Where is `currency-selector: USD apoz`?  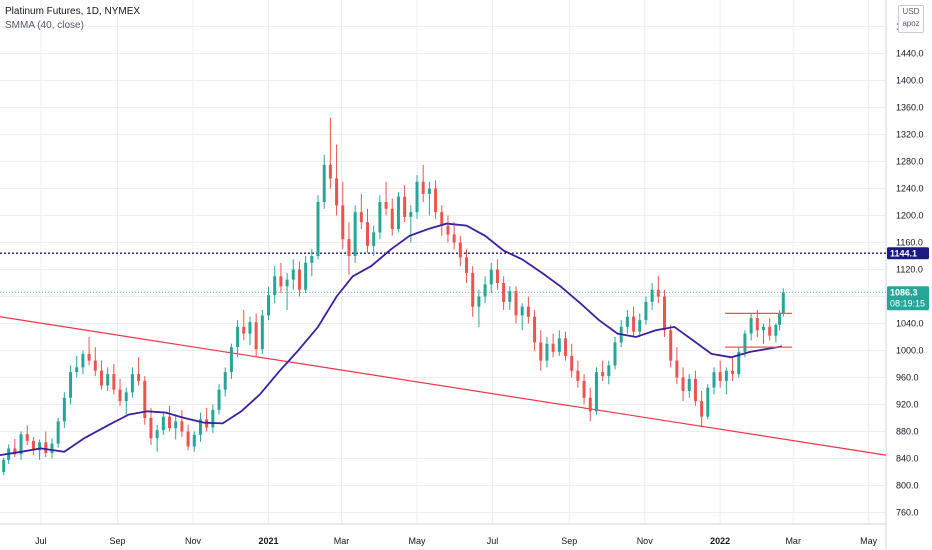
currency-selector: USD apoz is located at coordinates (911, 19).